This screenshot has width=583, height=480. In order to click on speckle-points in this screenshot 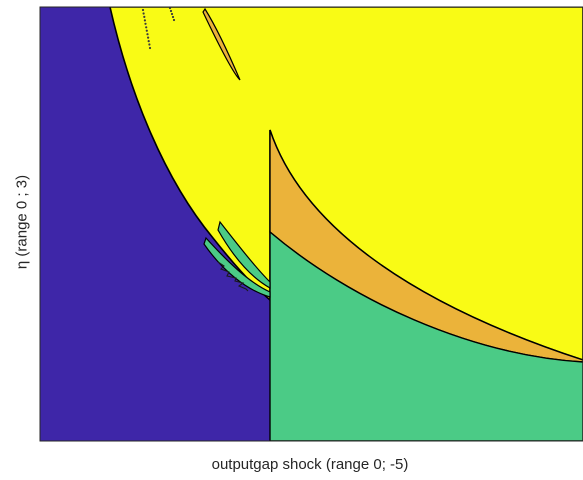, I will do `click(158, 28)`.